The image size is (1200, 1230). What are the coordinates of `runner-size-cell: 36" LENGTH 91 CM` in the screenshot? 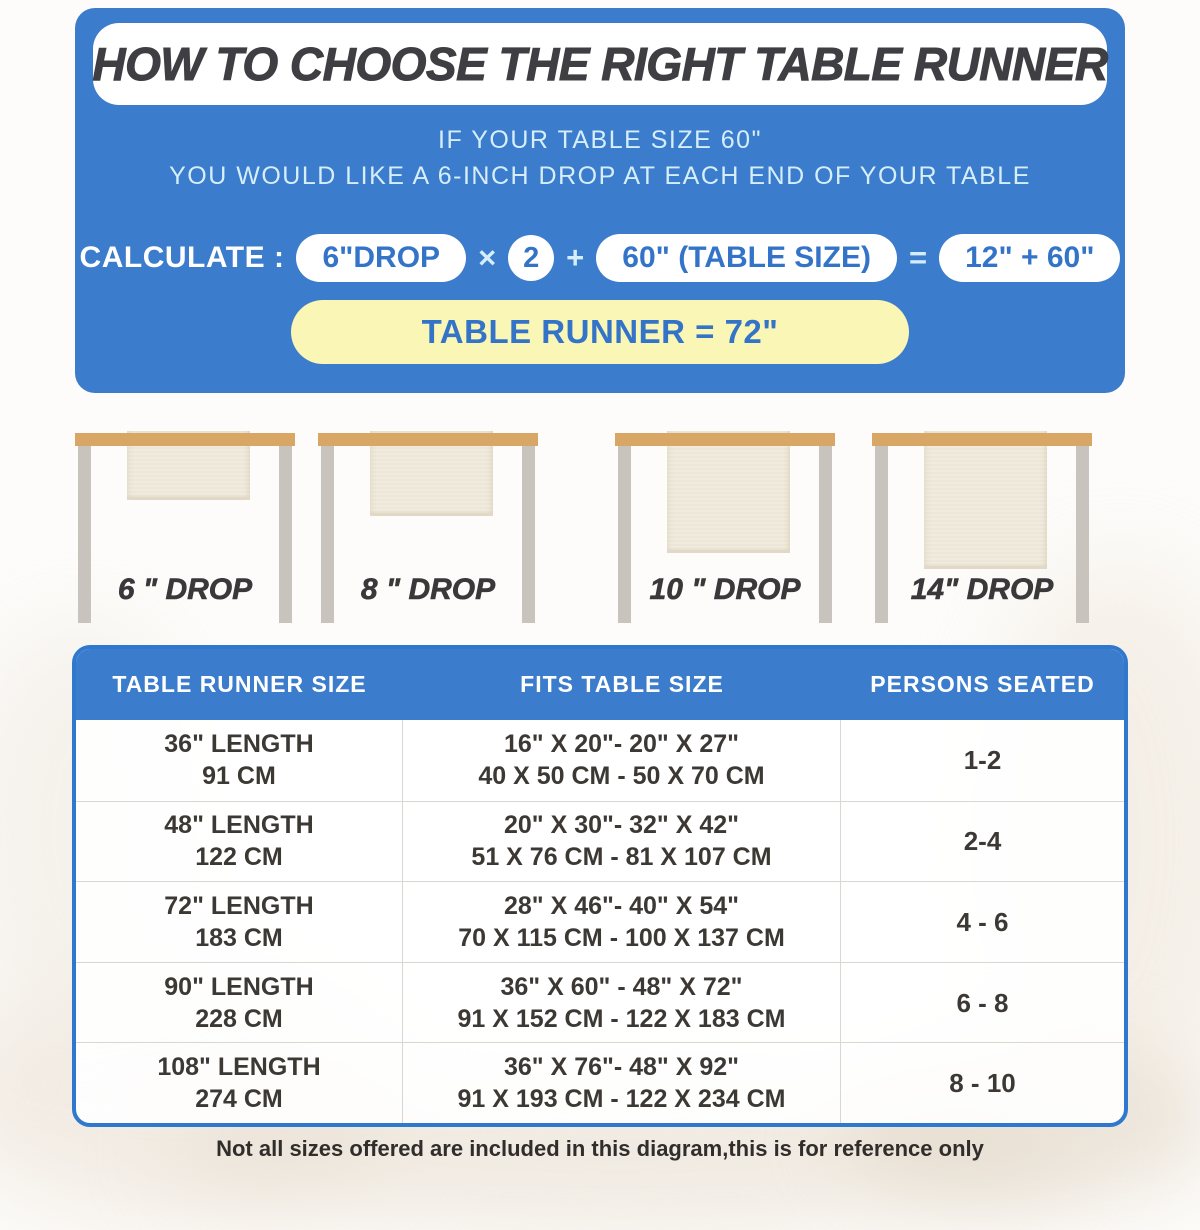 It's located at (239, 760).